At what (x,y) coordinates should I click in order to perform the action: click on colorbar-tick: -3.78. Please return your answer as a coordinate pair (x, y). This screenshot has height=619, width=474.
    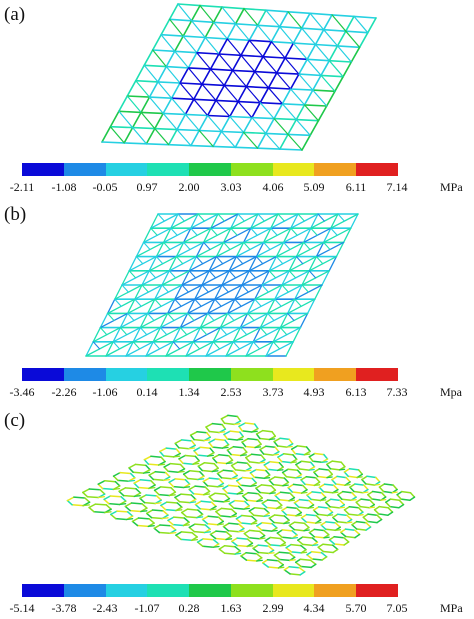
    Looking at the image, I should click on (64, 608).